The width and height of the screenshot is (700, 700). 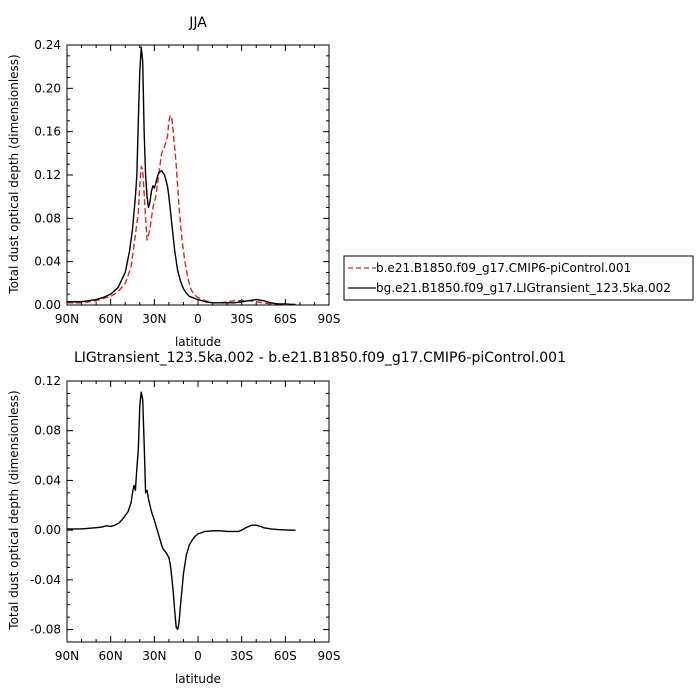 What do you see at coordinates (47, 530) in the screenshot?
I see `bottom-y-tick-label: 0.00` at bounding box center [47, 530].